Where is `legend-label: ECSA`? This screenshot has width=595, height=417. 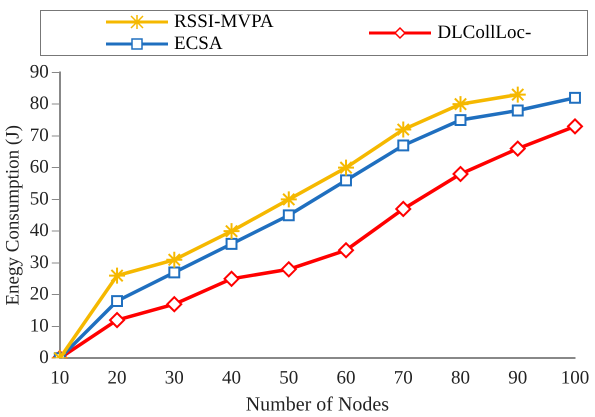 legend-label: ECSA is located at coordinates (198, 44).